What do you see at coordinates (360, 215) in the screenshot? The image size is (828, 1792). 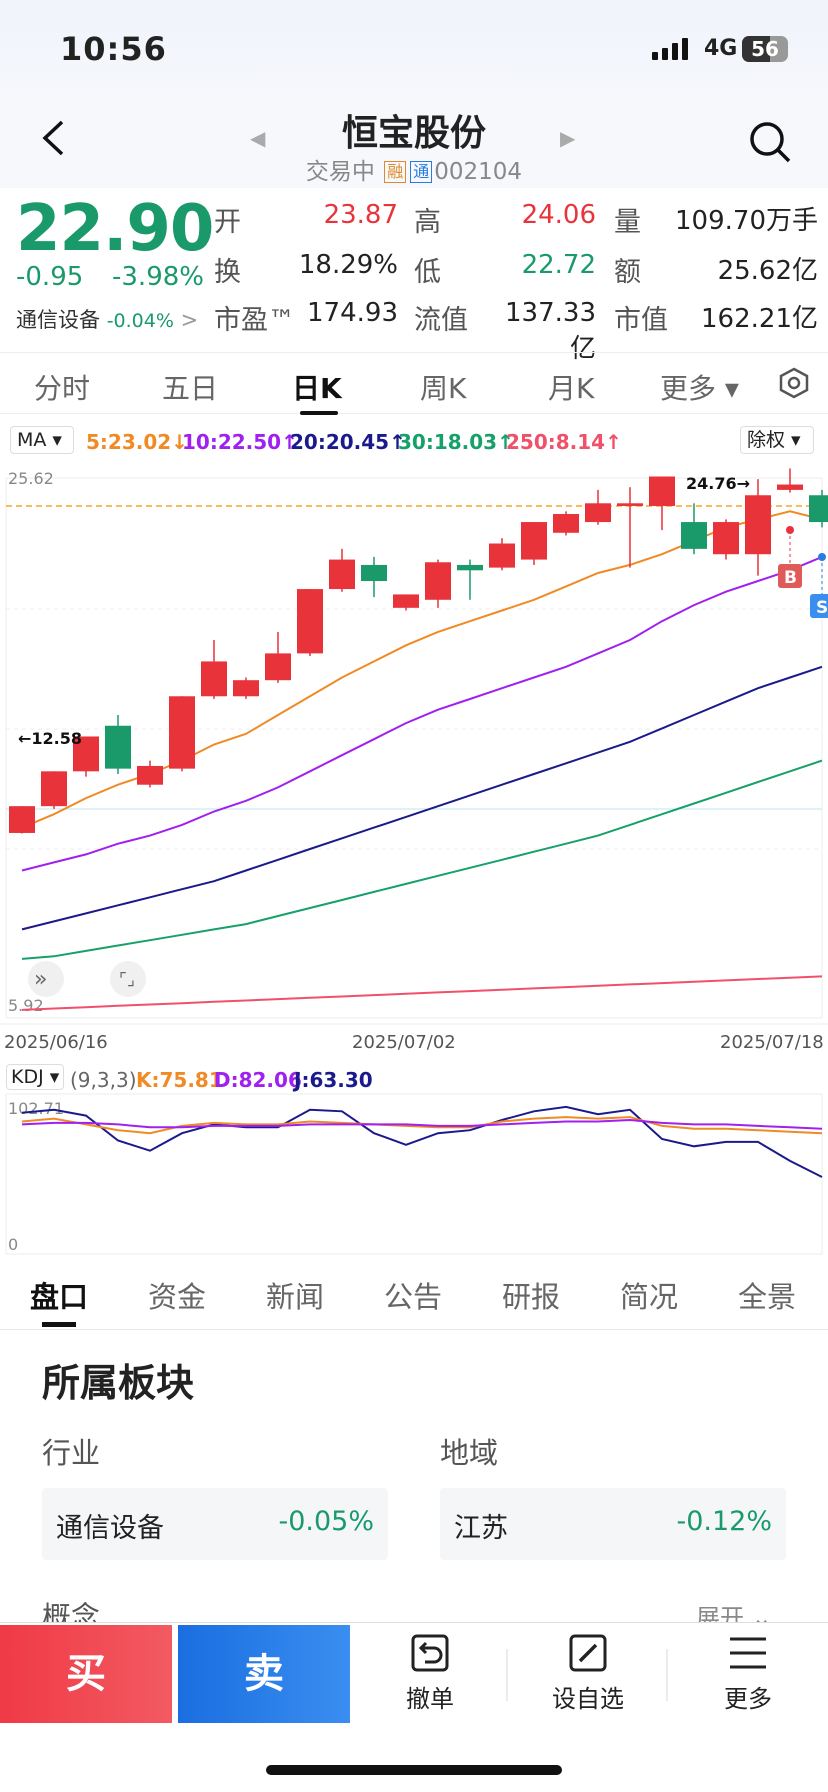 I see `open-value: 23.87` at bounding box center [360, 215].